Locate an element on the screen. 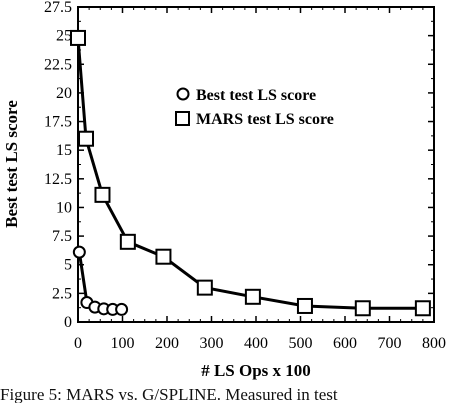  y-tick-label: 22.5 is located at coordinates (58, 64).